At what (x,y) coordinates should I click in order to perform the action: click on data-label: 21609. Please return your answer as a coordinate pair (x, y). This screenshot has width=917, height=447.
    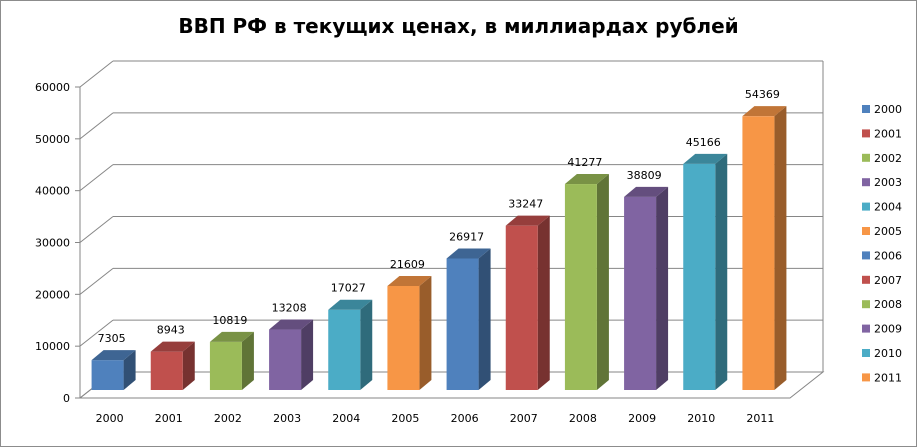
    Looking at the image, I should click on (407, 264).